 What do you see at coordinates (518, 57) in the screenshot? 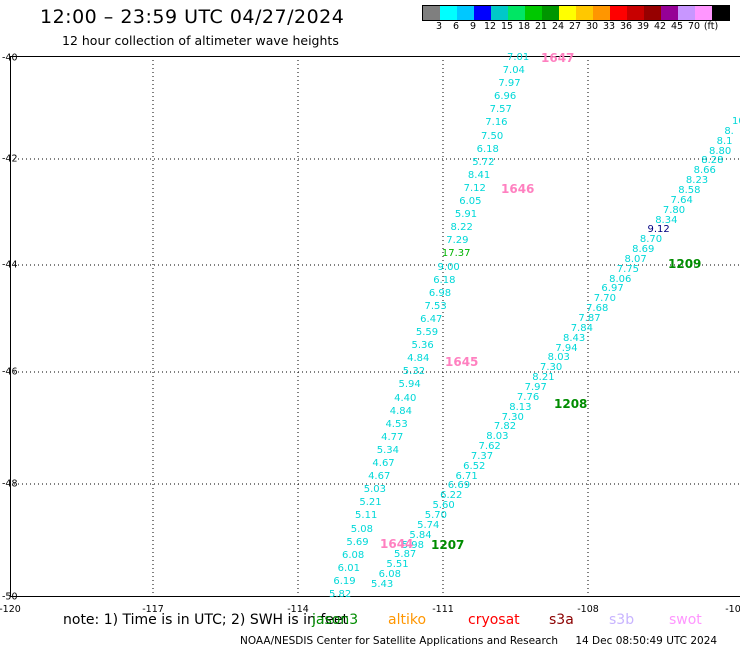
I see `wave-height-label: 7.01` at bounding box center [518, 57].